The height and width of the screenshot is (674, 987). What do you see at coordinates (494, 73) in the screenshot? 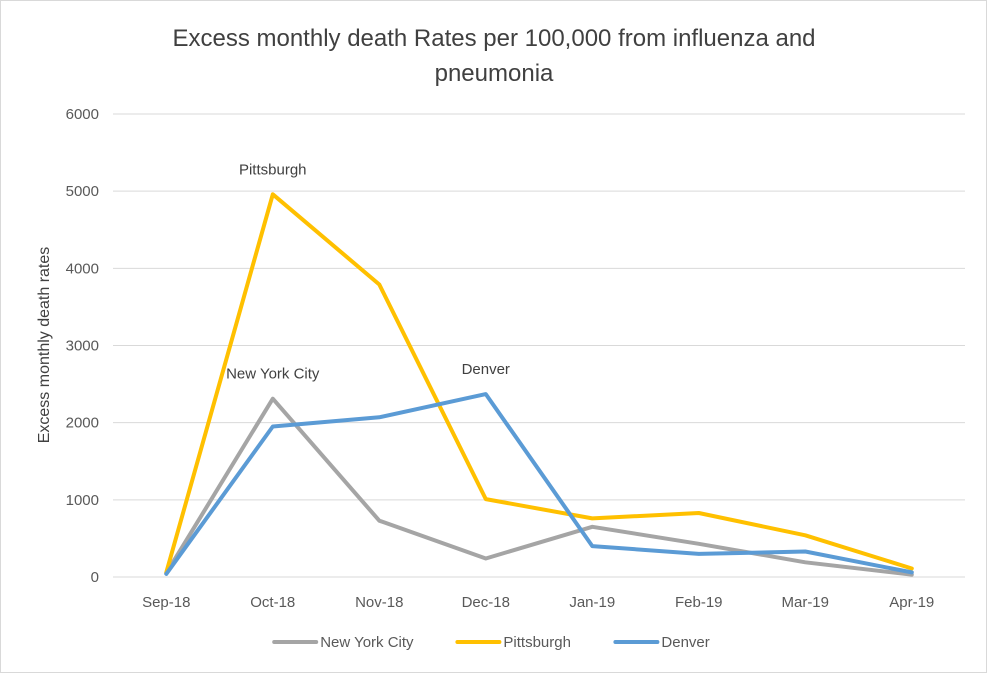
I see `chart-title-line-2: pneumonia` at bounding box center [494, 73].